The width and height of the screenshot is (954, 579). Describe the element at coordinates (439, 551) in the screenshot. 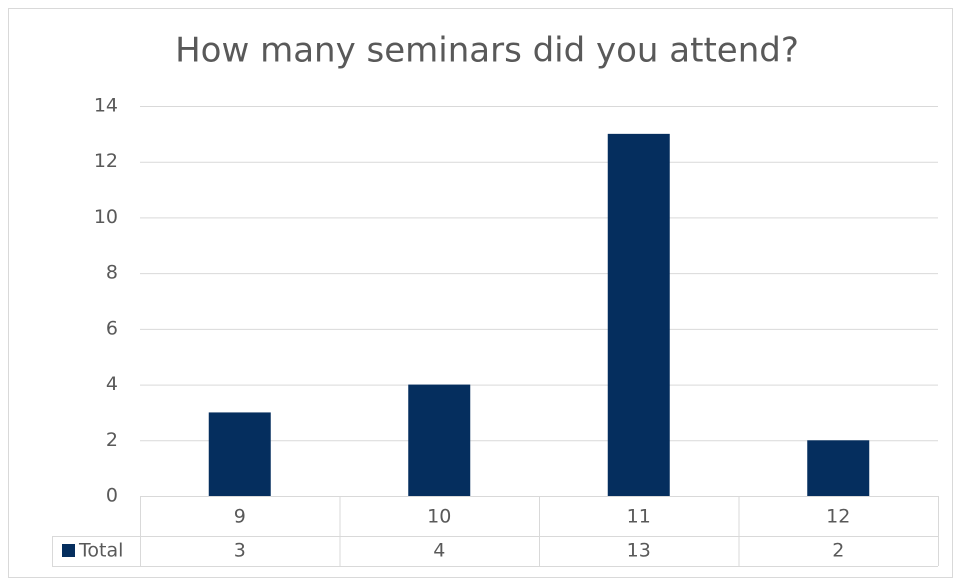

I see `table-value: 4` at that location.